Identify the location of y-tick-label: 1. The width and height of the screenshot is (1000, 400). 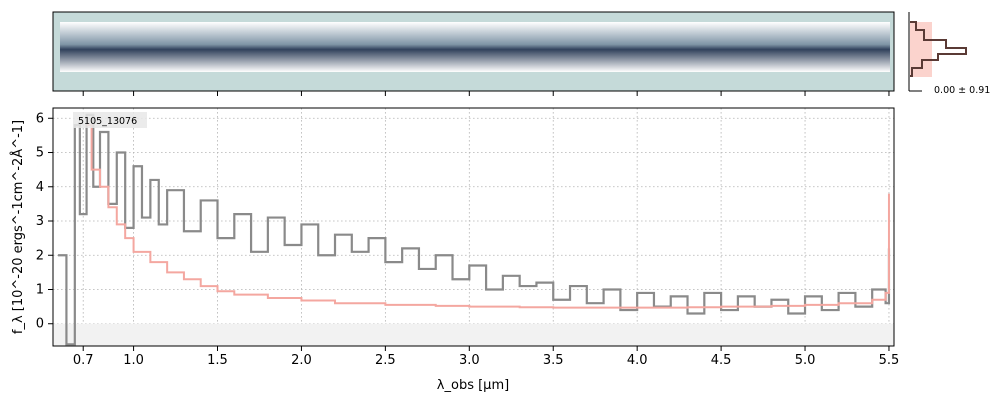
(40, 289).